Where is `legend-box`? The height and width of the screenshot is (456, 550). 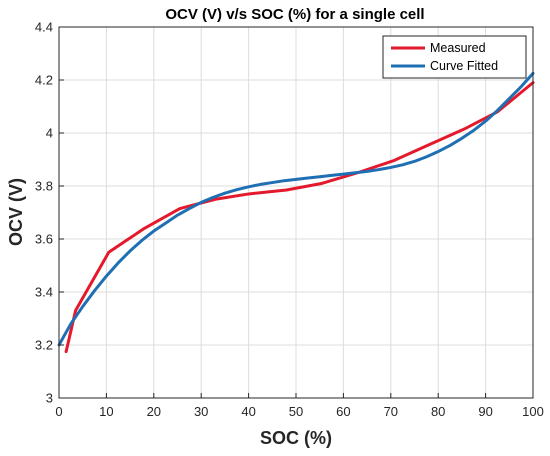
legend-box is located at coordinates (454, 57).